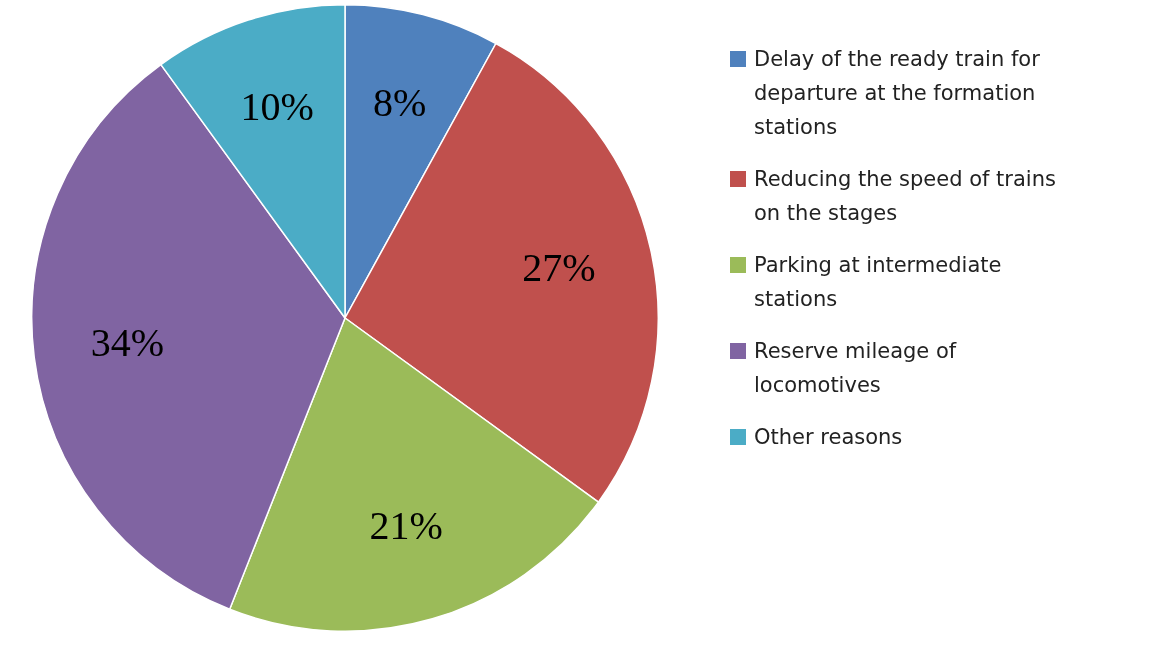 This screenshot has height=646, width=1149. Describe the element at coordinates (905, 196) in the screenshot. I see `legend-label: Reducing the speed of trains on the stages` at that location.